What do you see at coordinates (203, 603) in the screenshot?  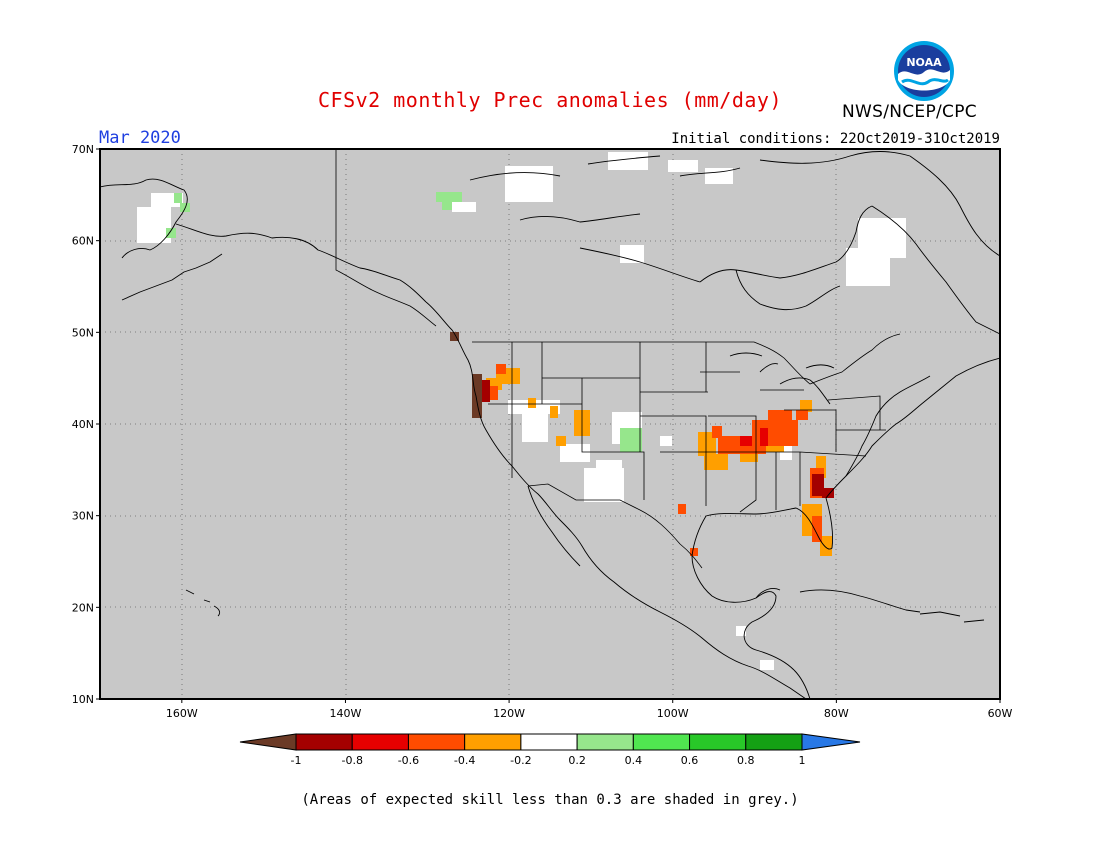 I see `hawaii` at bounding box center [203, 603].